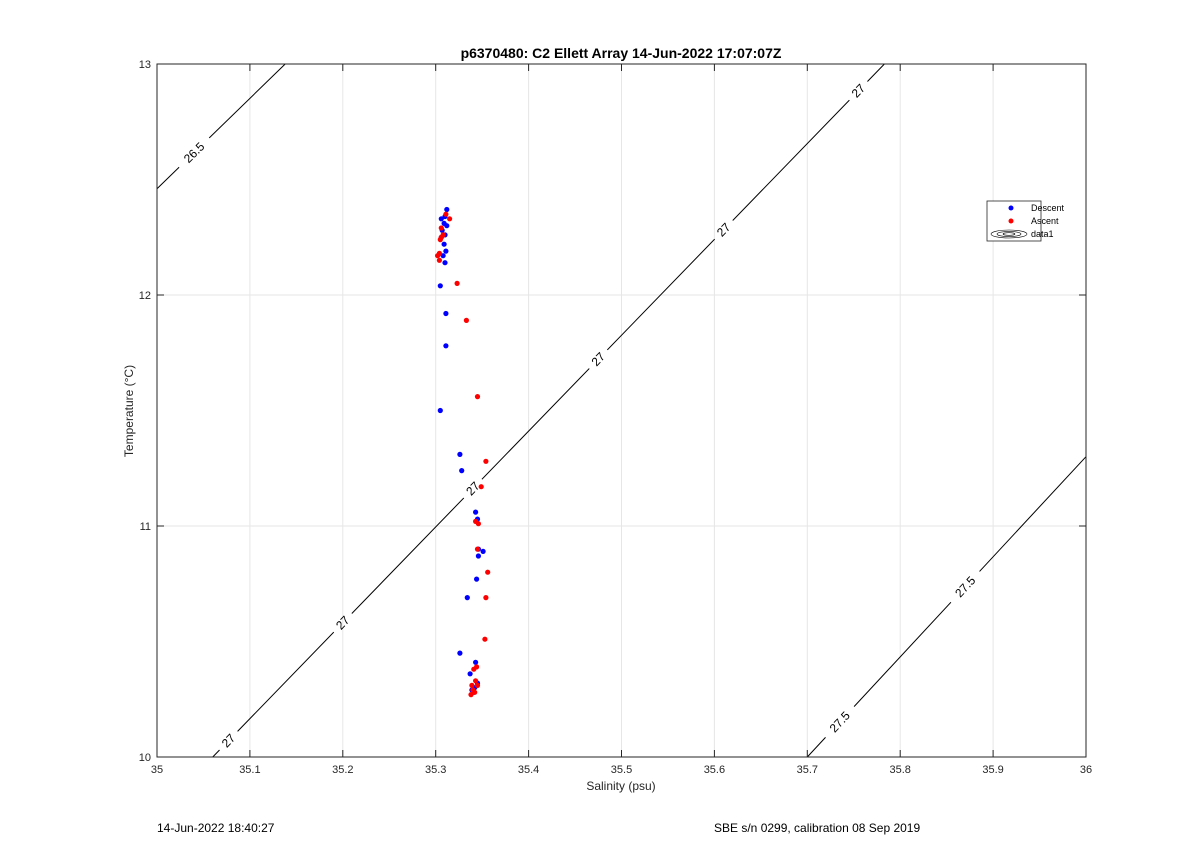 The height and width of the screenshot is (851, 1200). What do you see at coordinates (145, 527) in the screenshot?
I see `y-tick-label: 11` at bounding box center [145, 527].